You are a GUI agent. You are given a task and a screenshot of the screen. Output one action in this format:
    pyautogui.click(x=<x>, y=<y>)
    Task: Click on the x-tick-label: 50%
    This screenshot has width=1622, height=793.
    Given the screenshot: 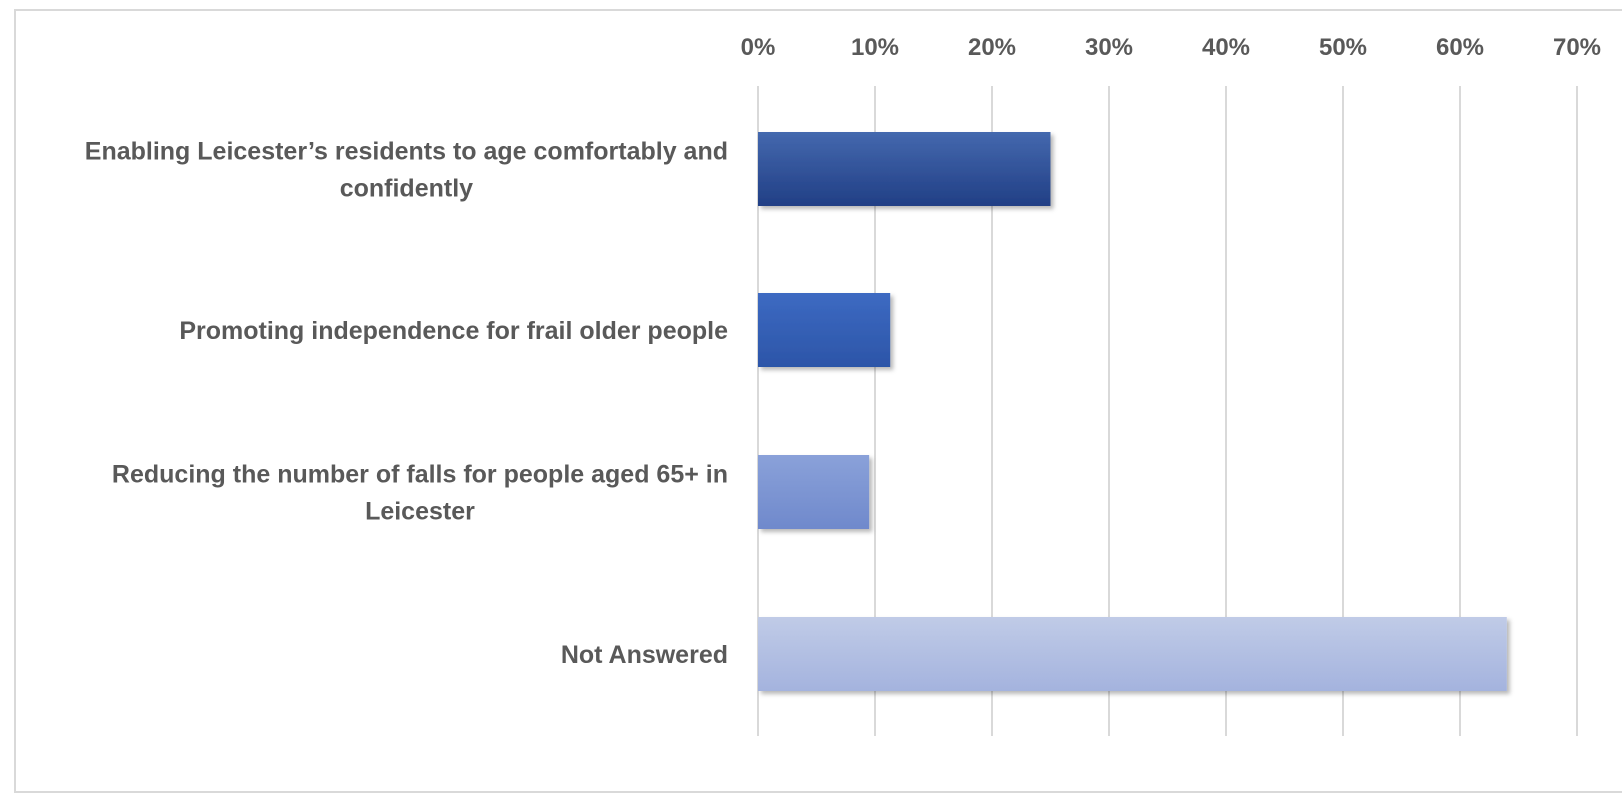 What is the action you would take?
    pyautogui.click(x=1343, y=47)
    